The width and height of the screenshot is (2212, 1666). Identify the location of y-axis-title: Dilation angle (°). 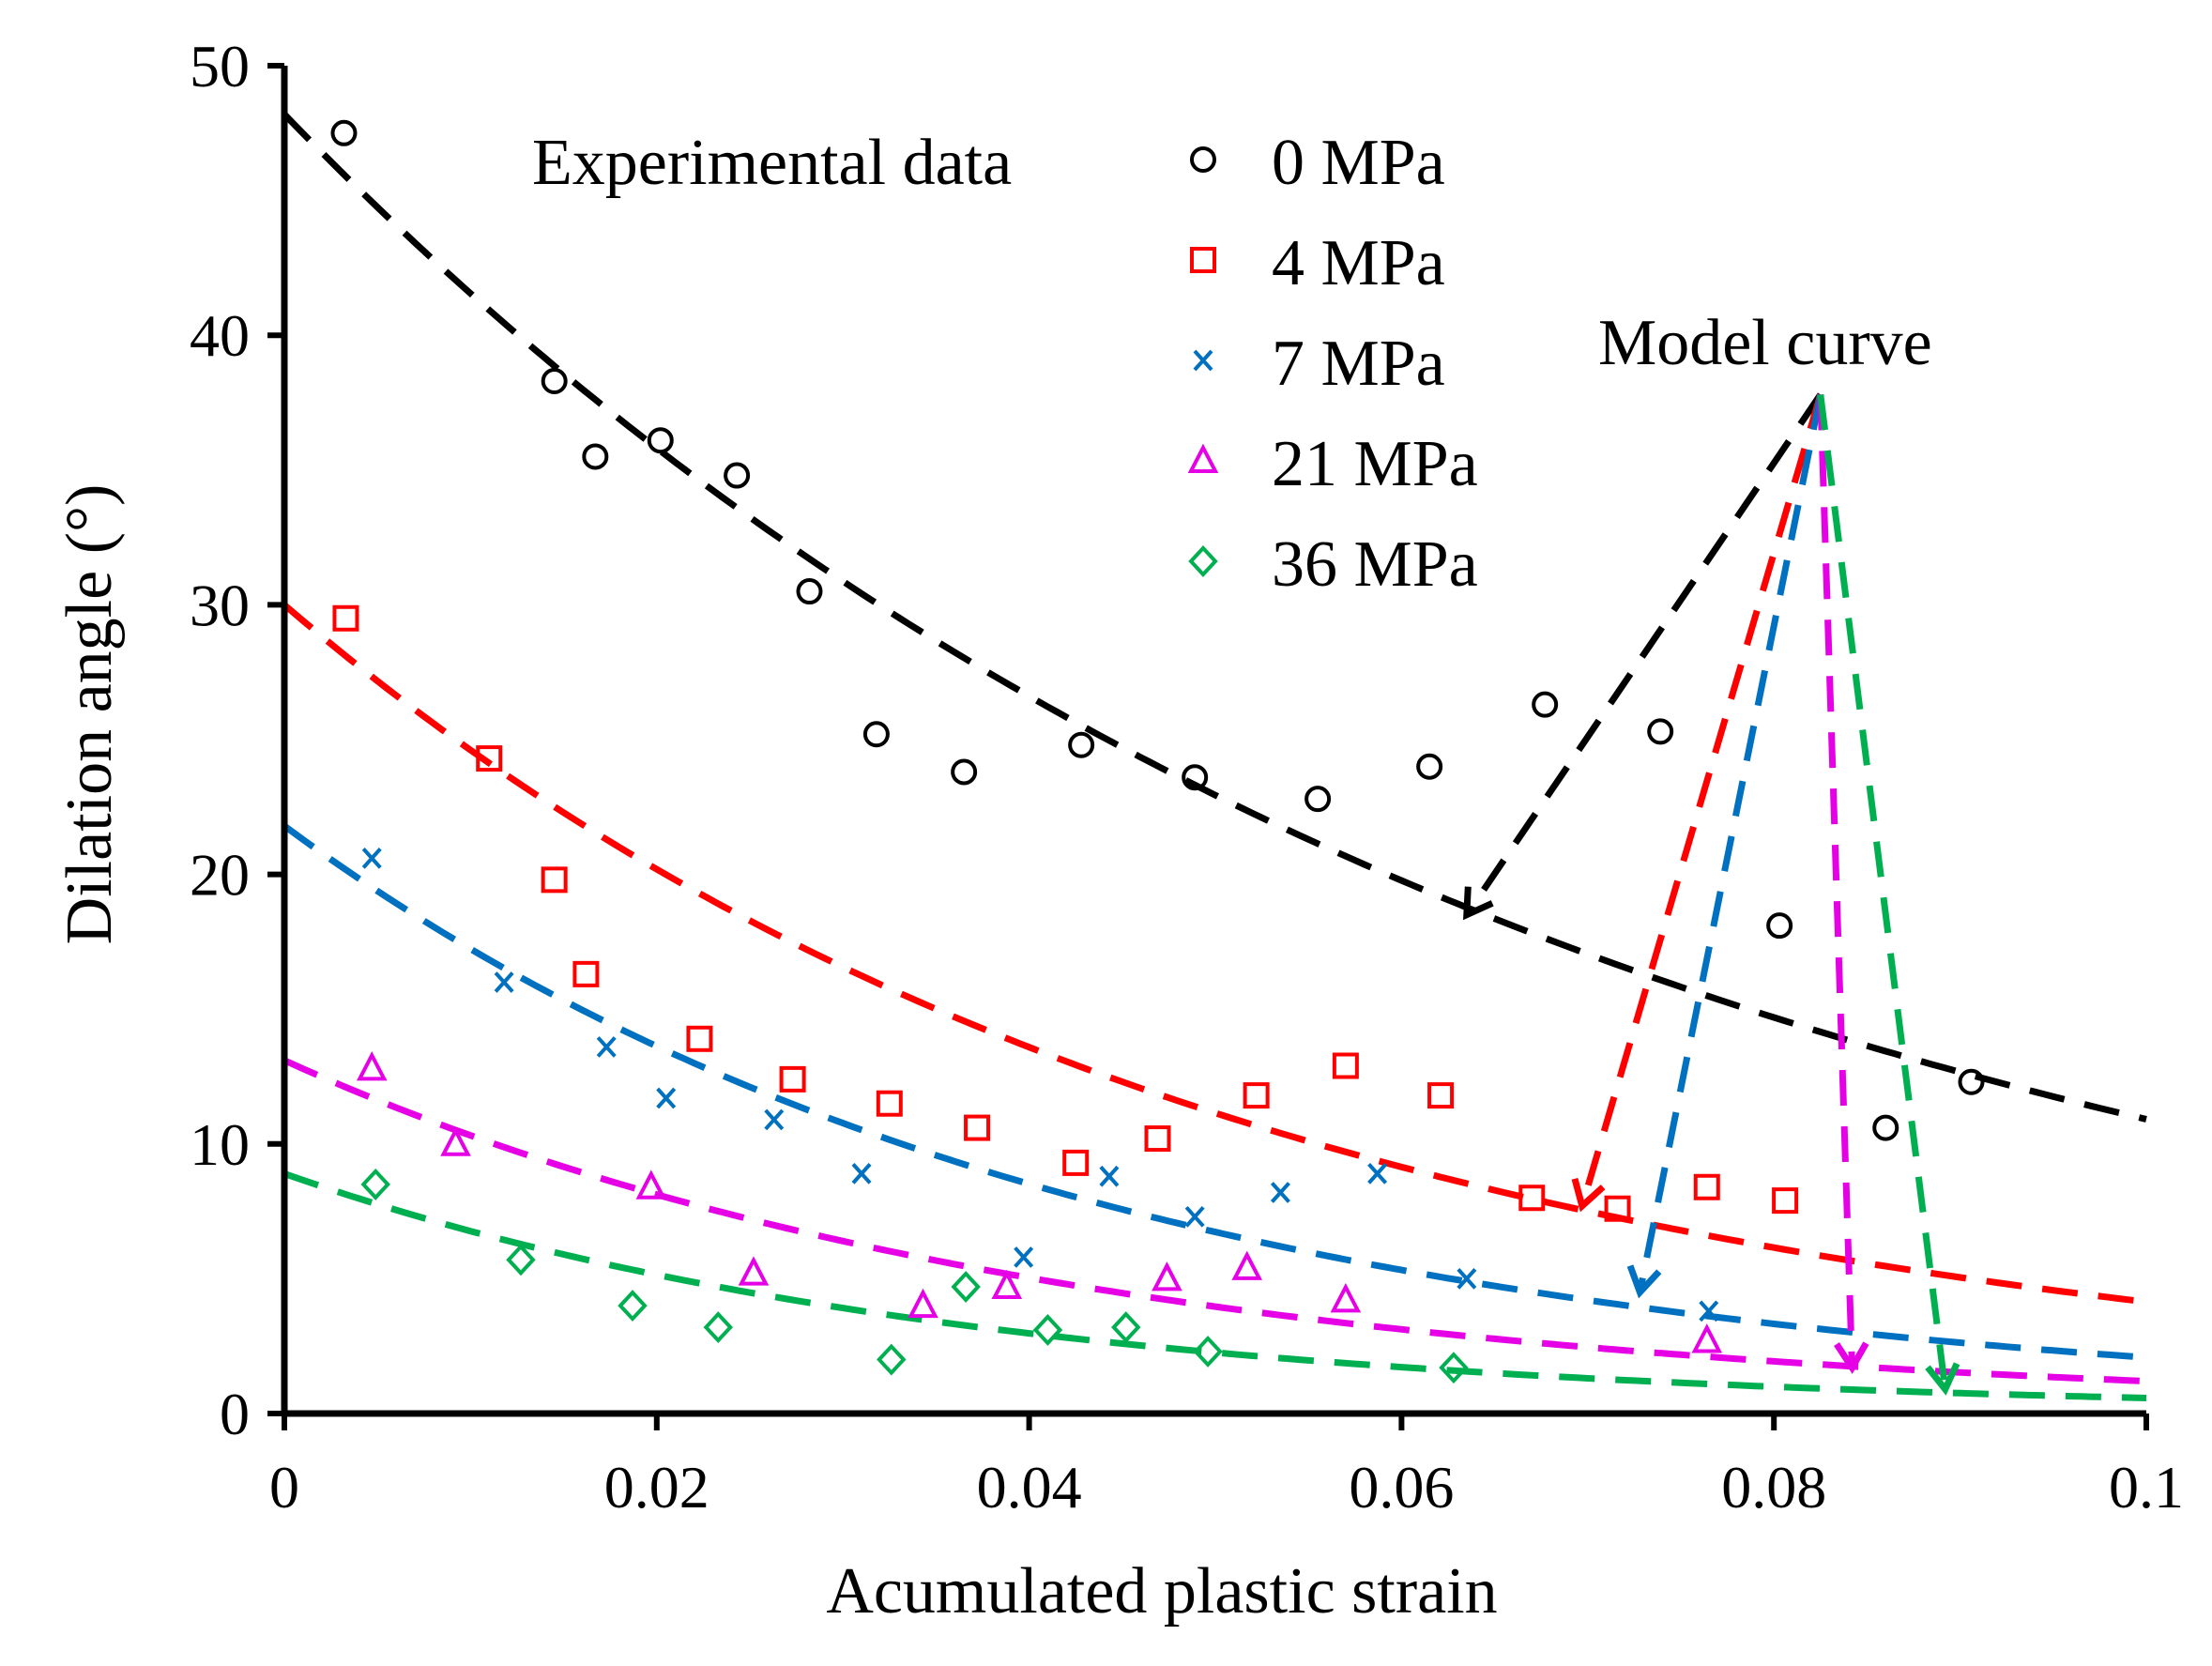
(89, 714).